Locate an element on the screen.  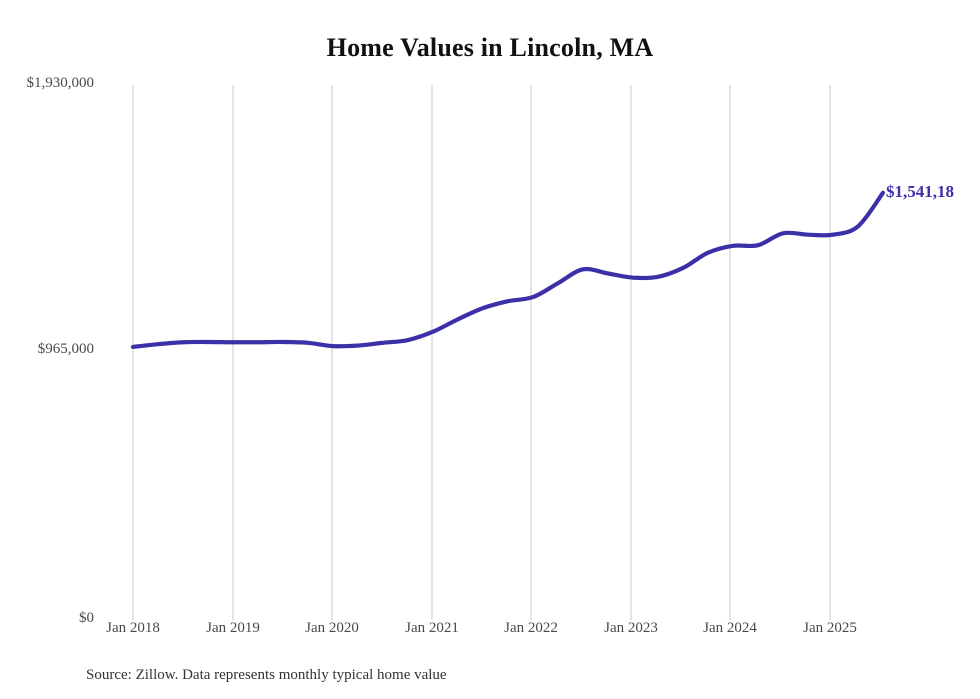
end-value-label: $1,541,18 is located at coordinates (920, 191).